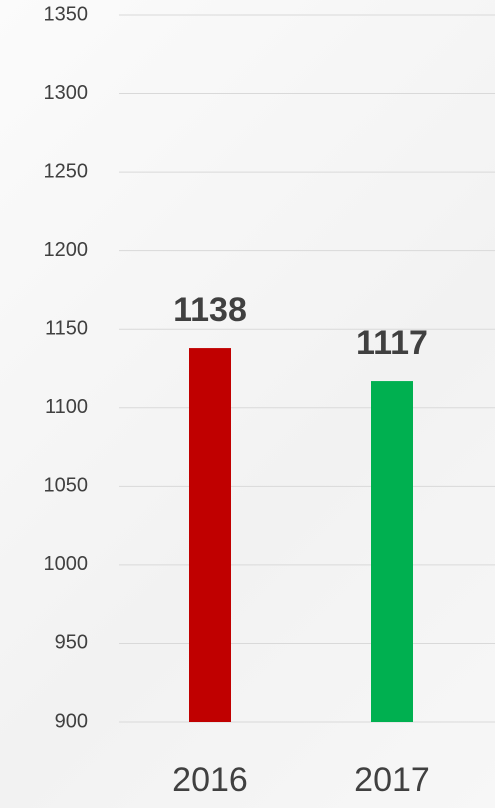 The height and width of the screenshot is (808, 495). I want to click on y-tick-label: 1350, so click(66, 14).